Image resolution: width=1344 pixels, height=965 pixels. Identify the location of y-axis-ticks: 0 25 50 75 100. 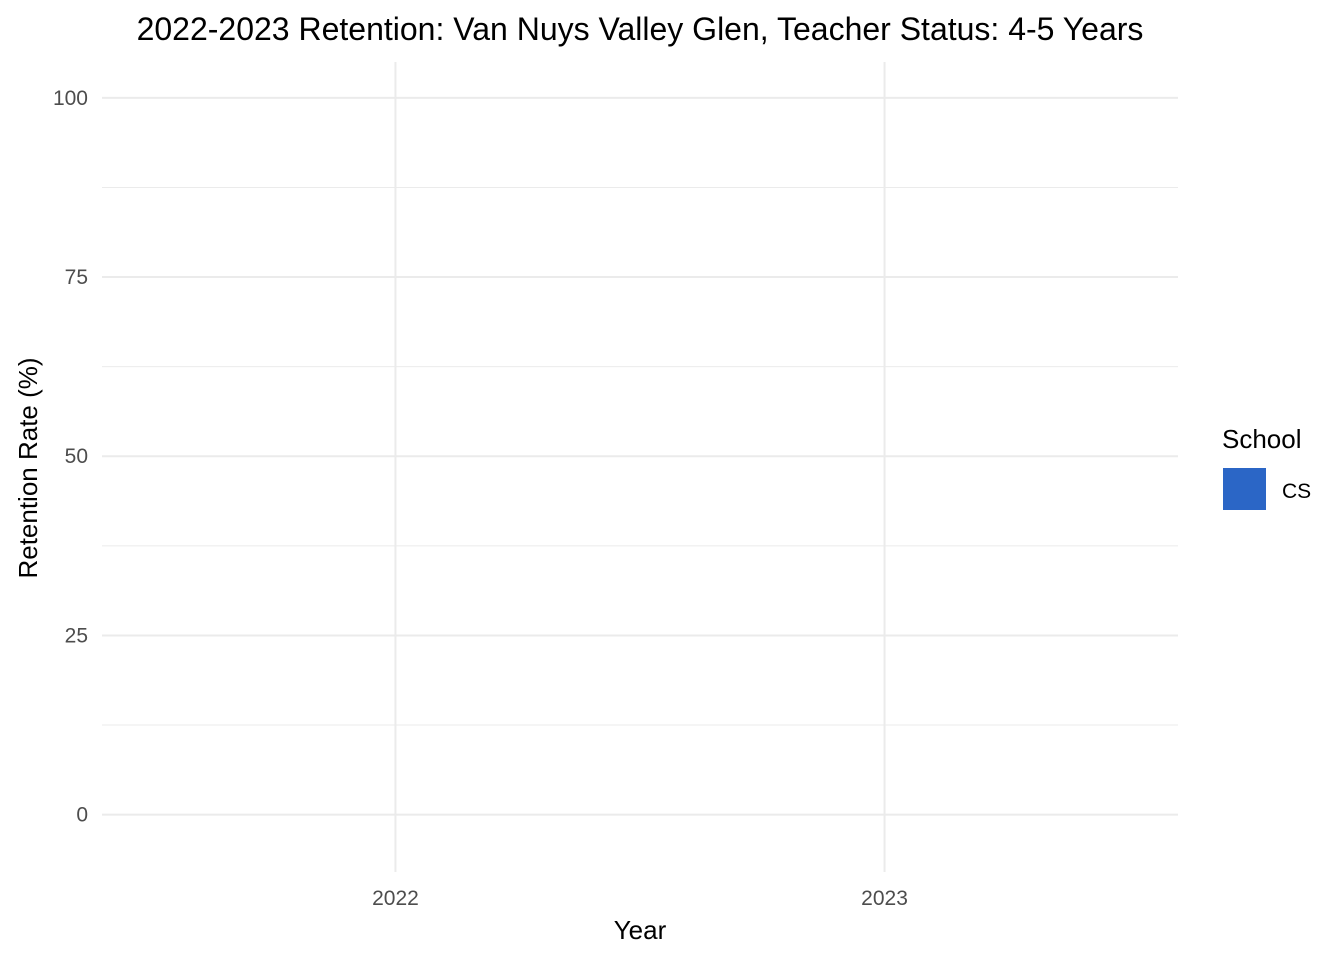
(70, 457).